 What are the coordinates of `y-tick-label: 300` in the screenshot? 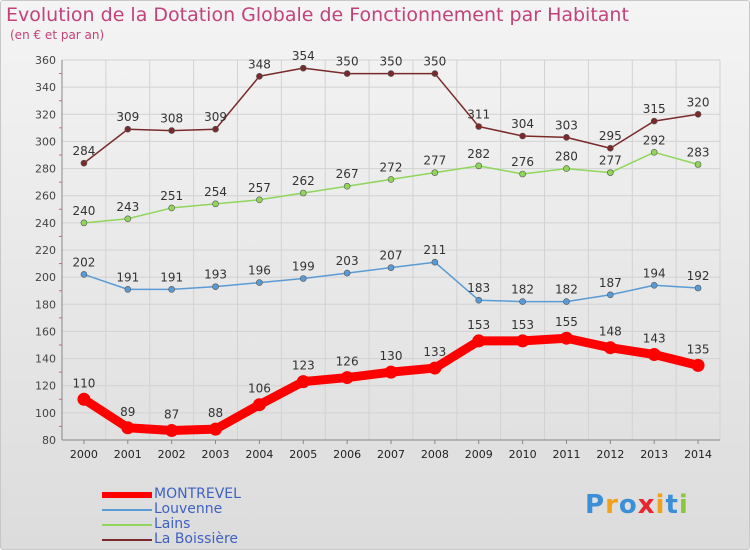 It's located at (45, 141).